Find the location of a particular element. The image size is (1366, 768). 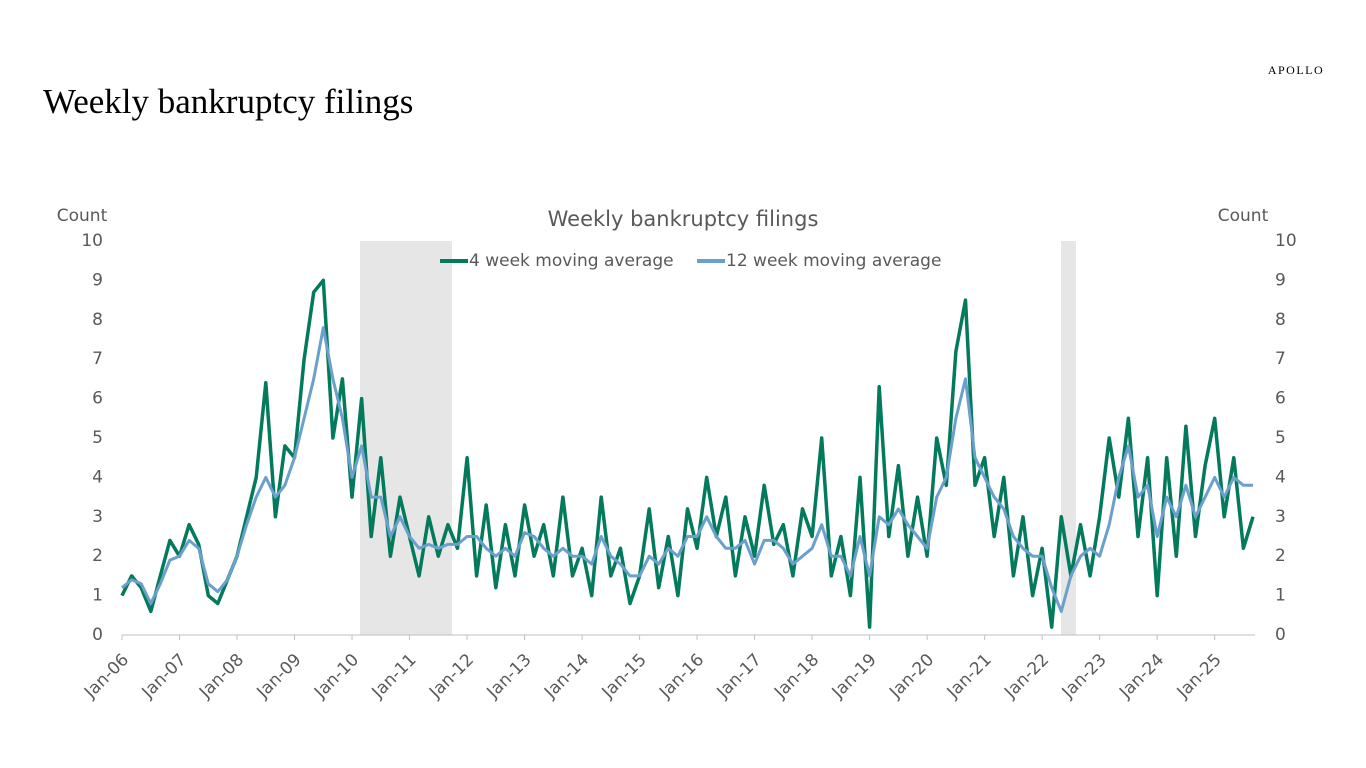

x-tick-label: Jan-18 is located at coordinates (796, 676).